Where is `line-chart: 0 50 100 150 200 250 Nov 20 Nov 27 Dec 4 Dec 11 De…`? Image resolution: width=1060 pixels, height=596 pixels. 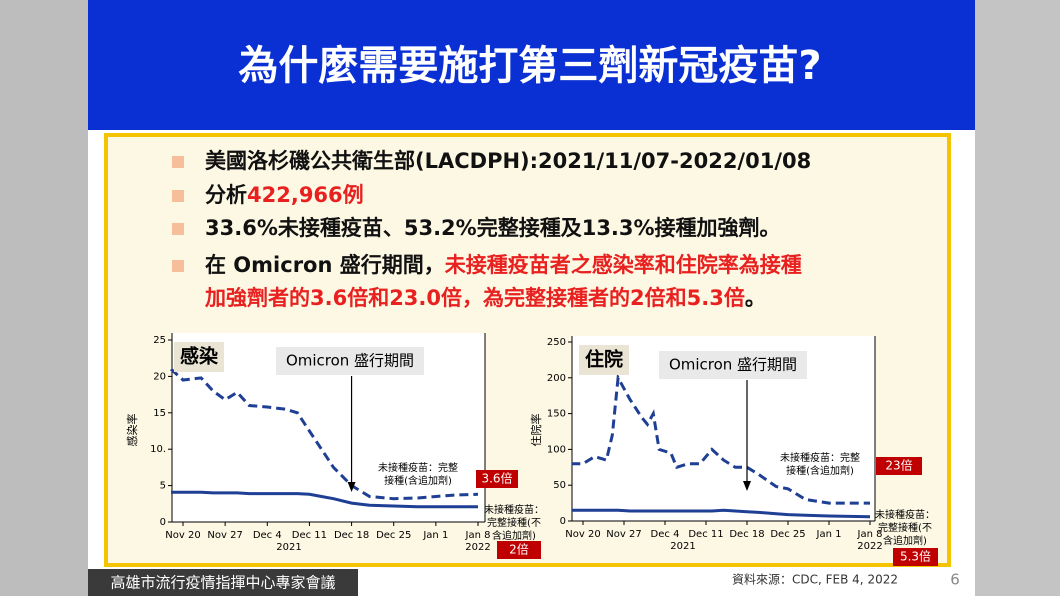
line-chart: 0 50 100 150 200 250 Nov 20 Nov 27 Dec 4 Dec 11 De… is located at coordinates (733, 451).